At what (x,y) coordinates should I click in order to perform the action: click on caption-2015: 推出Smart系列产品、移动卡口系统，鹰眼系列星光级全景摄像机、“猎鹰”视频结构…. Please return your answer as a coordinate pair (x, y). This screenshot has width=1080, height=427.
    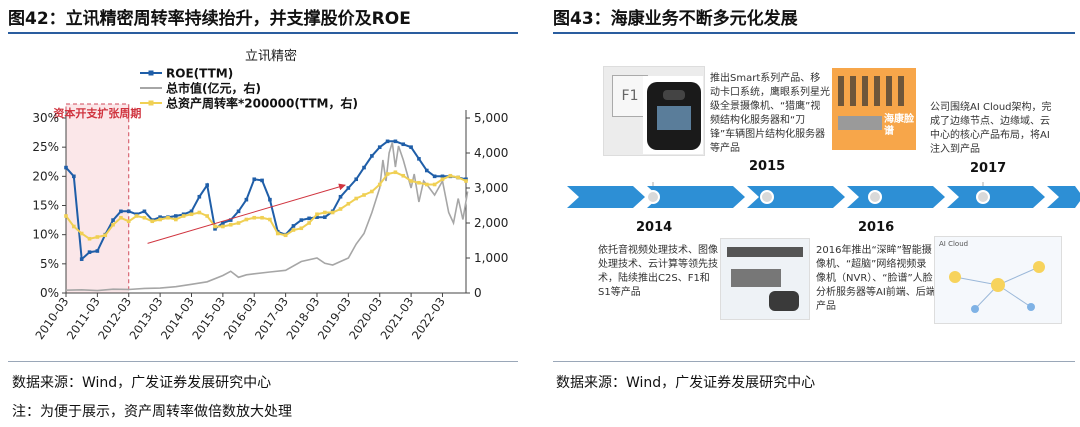
    Looking at the image, I should click on (770, 113).